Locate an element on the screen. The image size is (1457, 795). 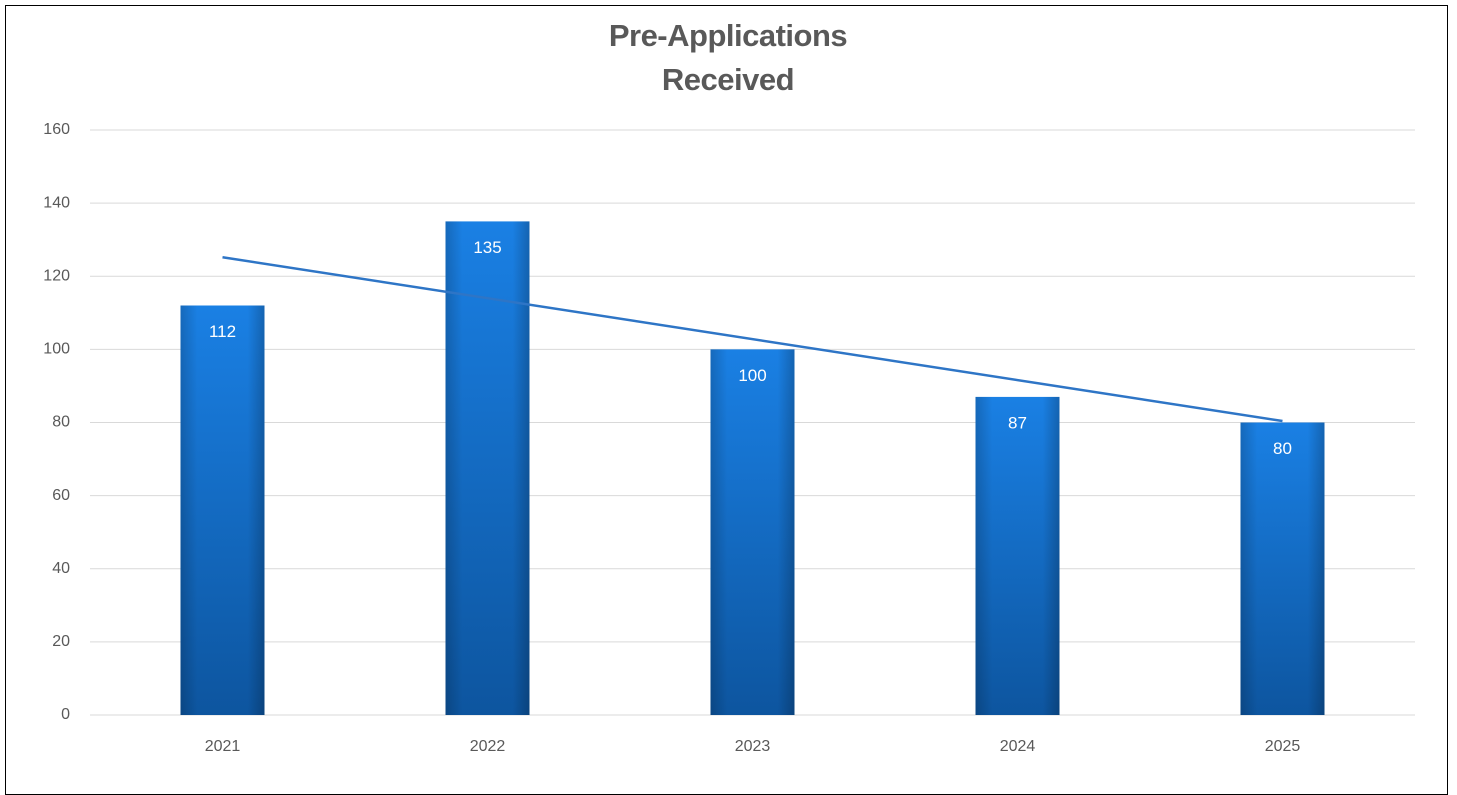
x-tick-label: 2022 is located at coordinates (488, 746).